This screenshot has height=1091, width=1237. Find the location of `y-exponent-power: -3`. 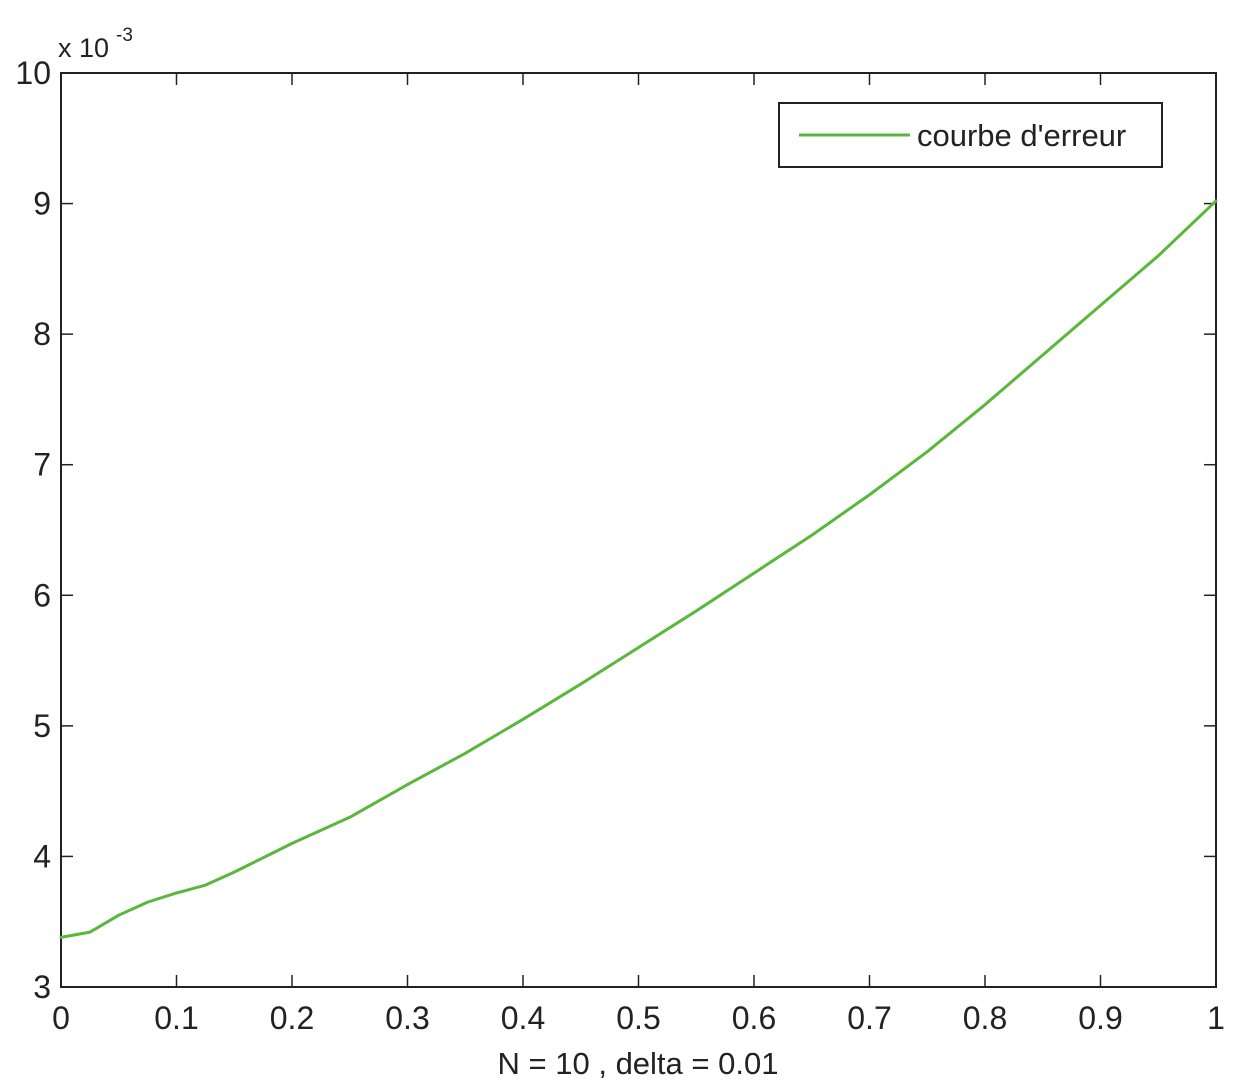

y-exponent-power: -3 is located at coordinates (124, 35).